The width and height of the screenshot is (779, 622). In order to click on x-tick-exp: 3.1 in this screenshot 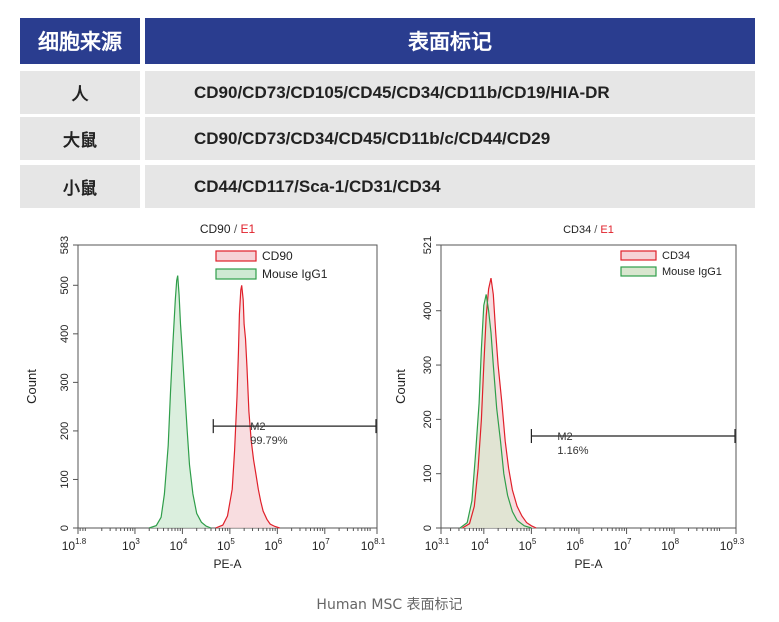, I will do `click(444, 541)`.